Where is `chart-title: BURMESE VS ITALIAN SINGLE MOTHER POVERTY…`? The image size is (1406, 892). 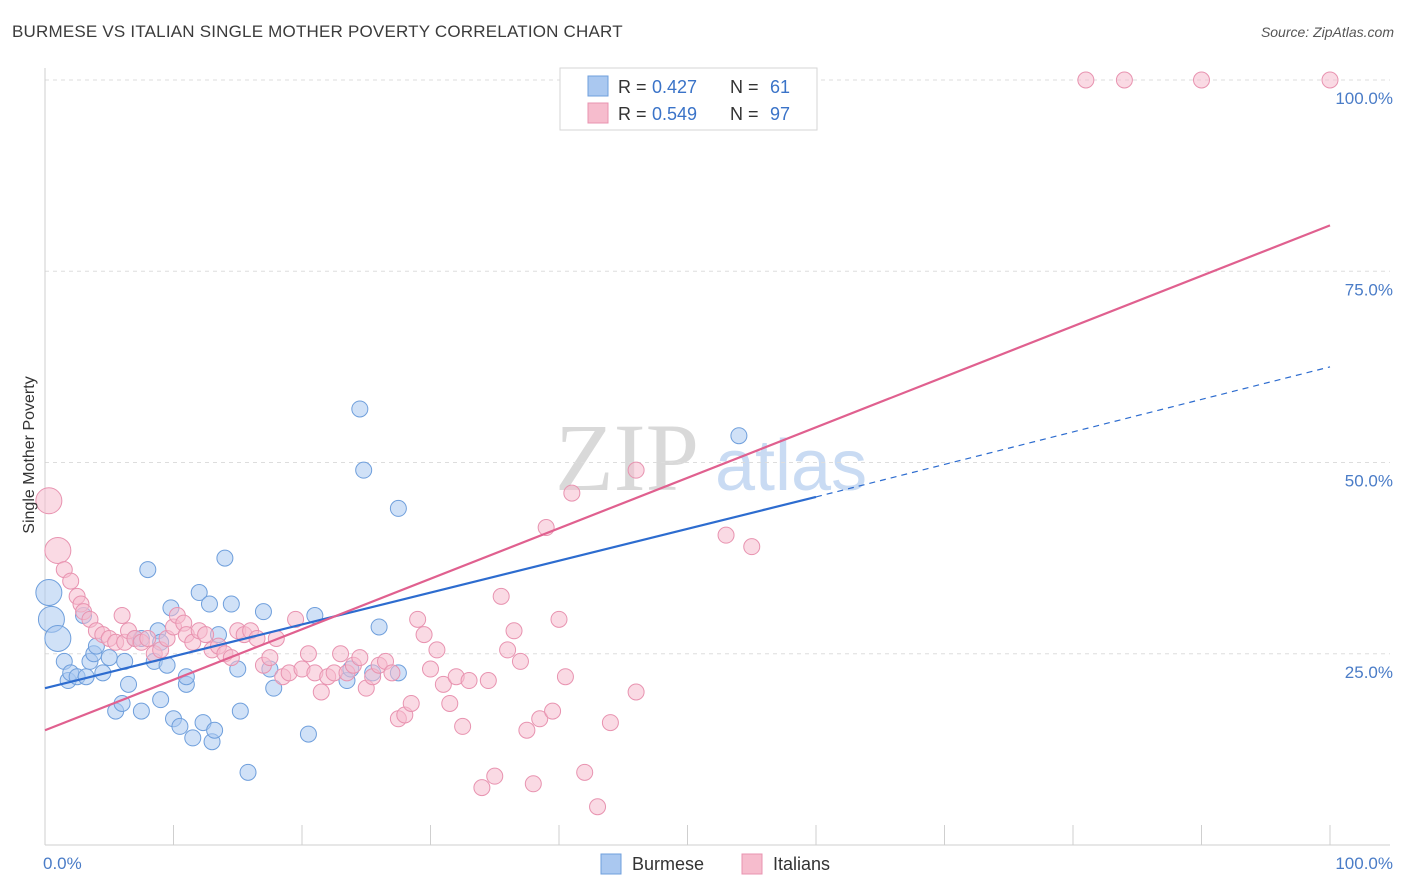
chart-title: BURMESE VS ITALIAN SINGLE MOTHER POVERTY… is located at coordinates (317, 31).